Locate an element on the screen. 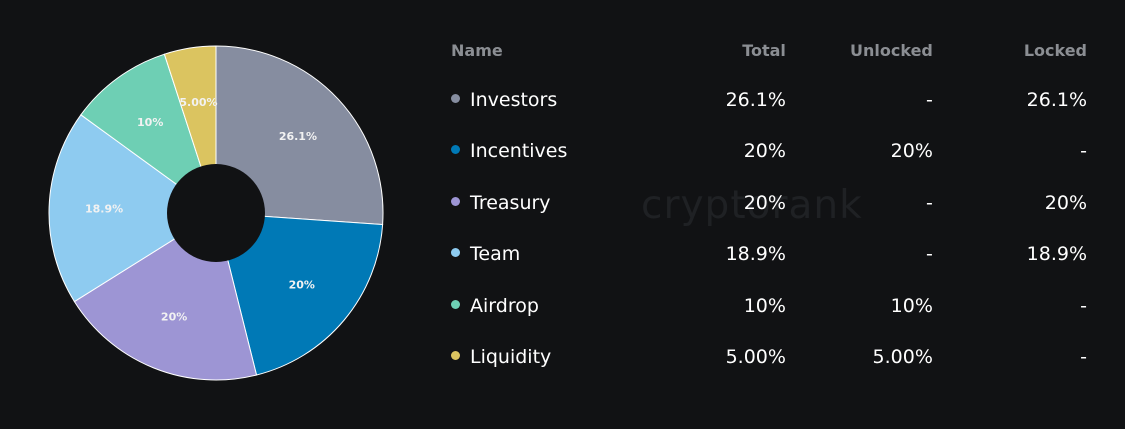 This screenshot has height=429, width=1125. donut-hole is located at coordinates (216, 213).